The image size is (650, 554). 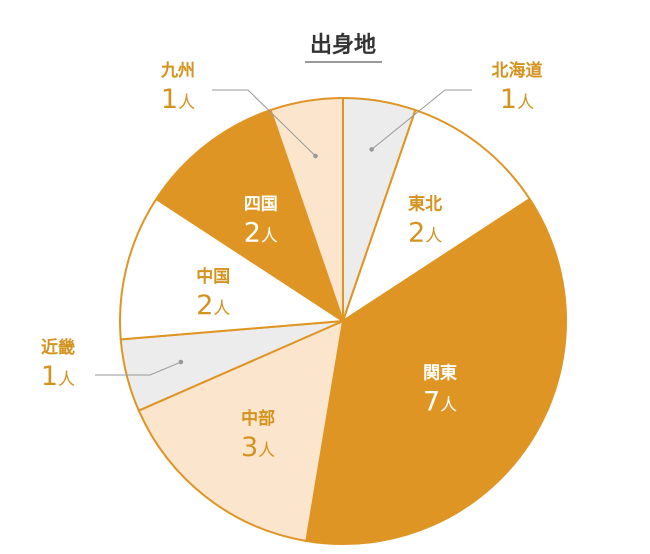 What do you see at coordinates (440, 401) in the screenshot?
I see `slice-label-value: 7人` at bounding box center [440, 401].